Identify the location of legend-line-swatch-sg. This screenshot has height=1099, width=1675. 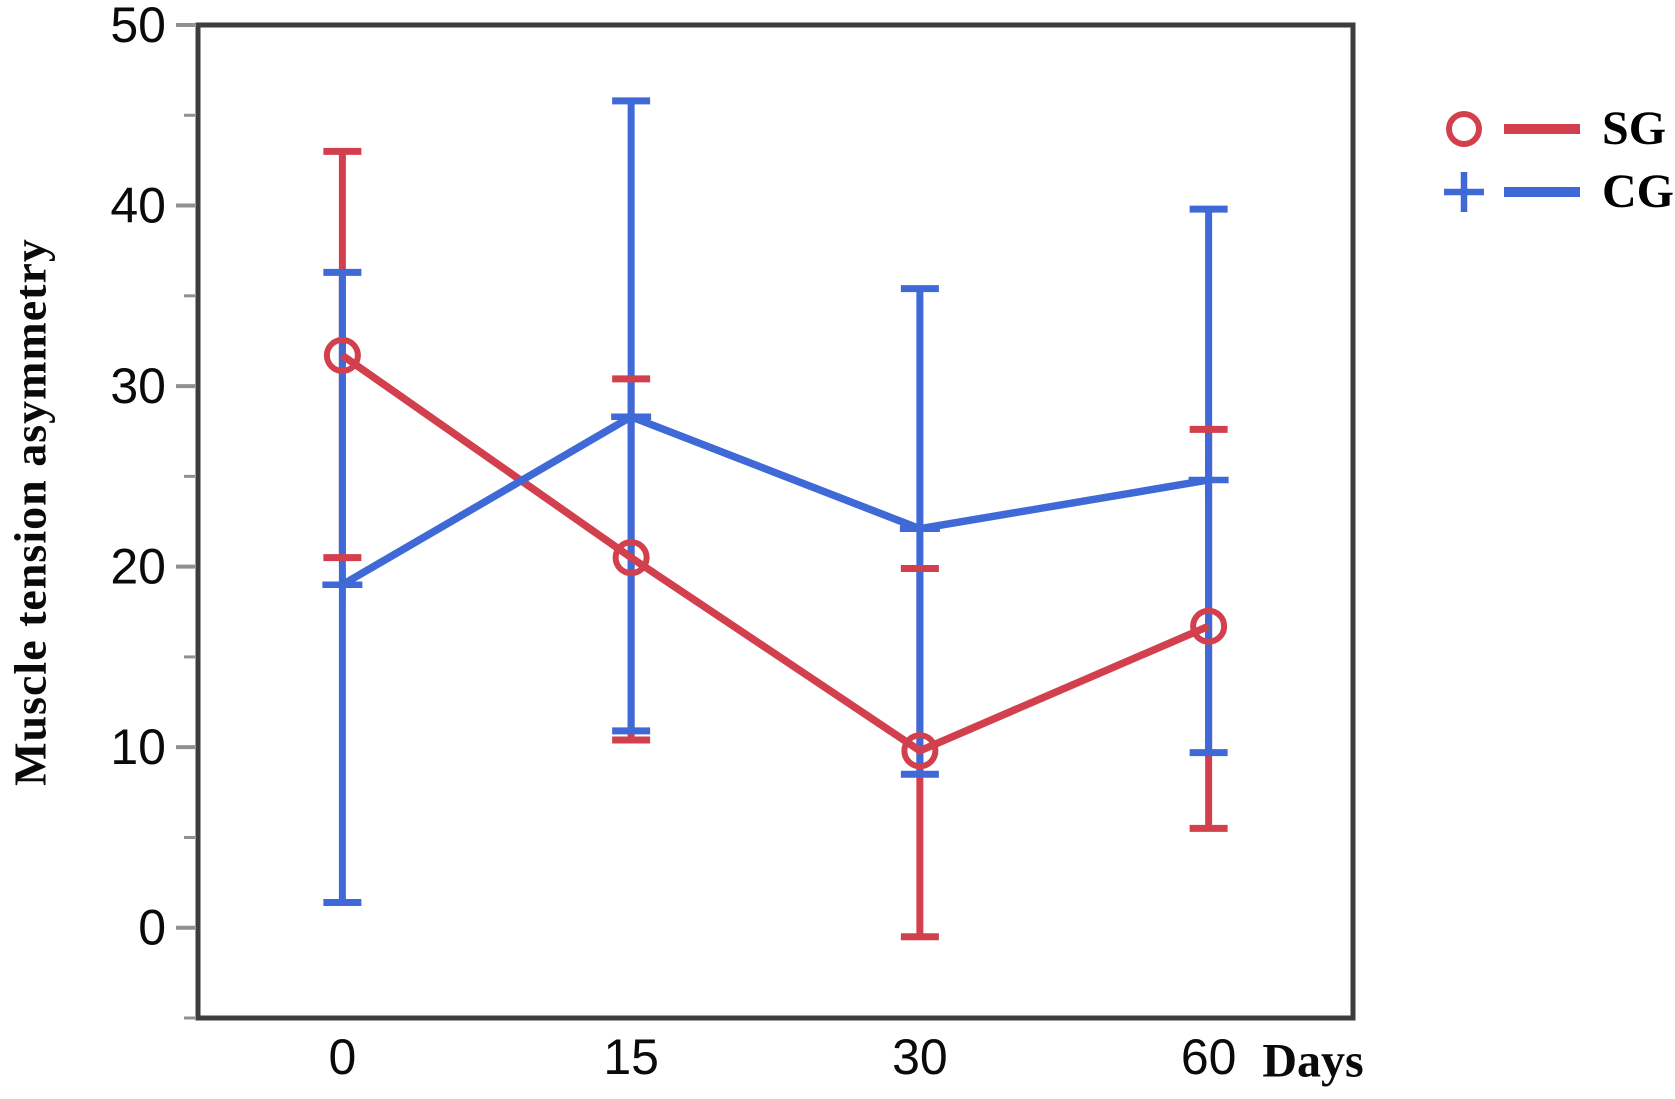
(1542, 129).